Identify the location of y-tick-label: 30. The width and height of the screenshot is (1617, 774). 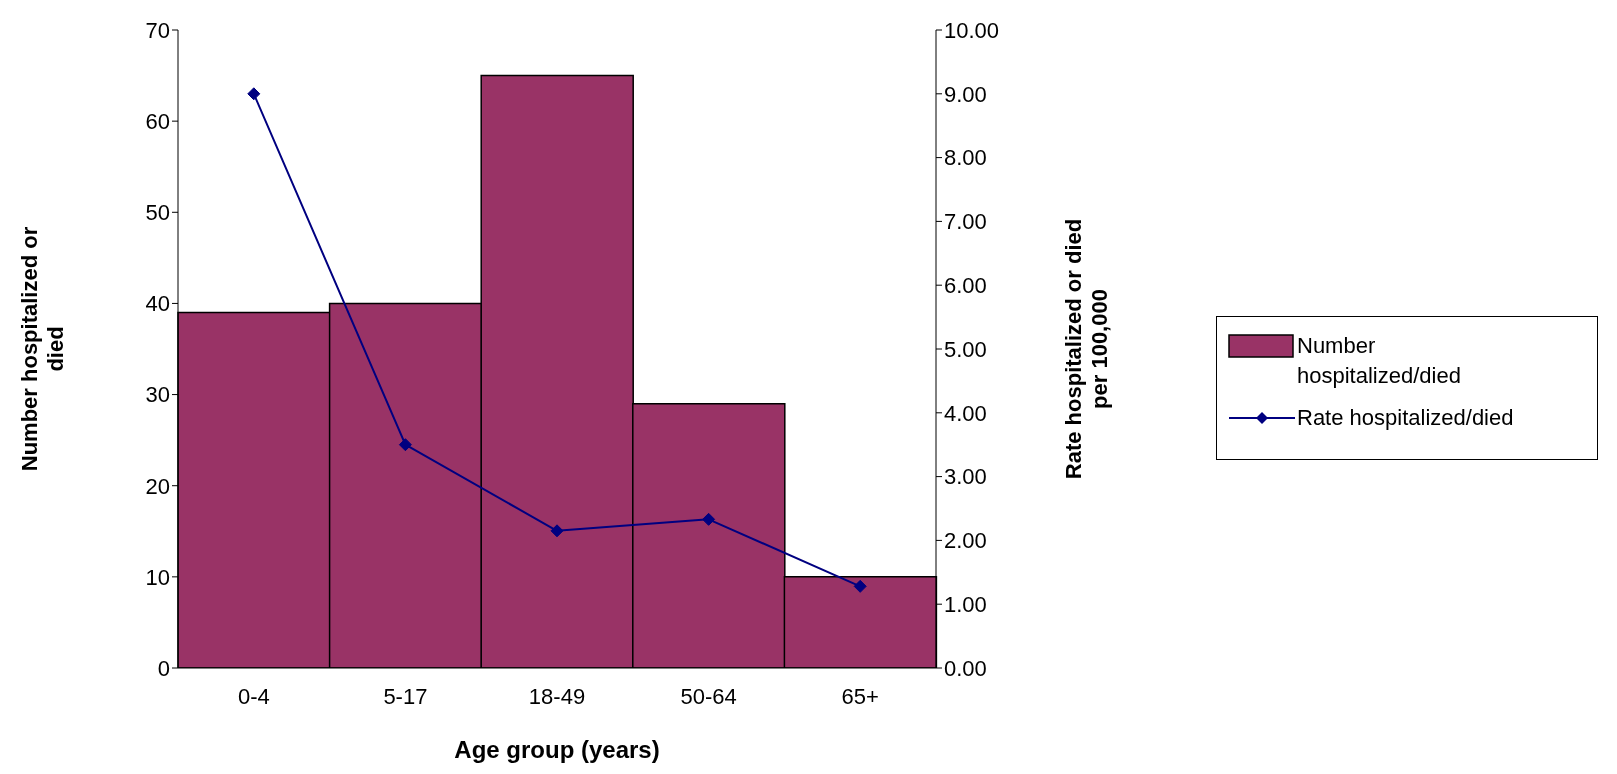
(157, 395).